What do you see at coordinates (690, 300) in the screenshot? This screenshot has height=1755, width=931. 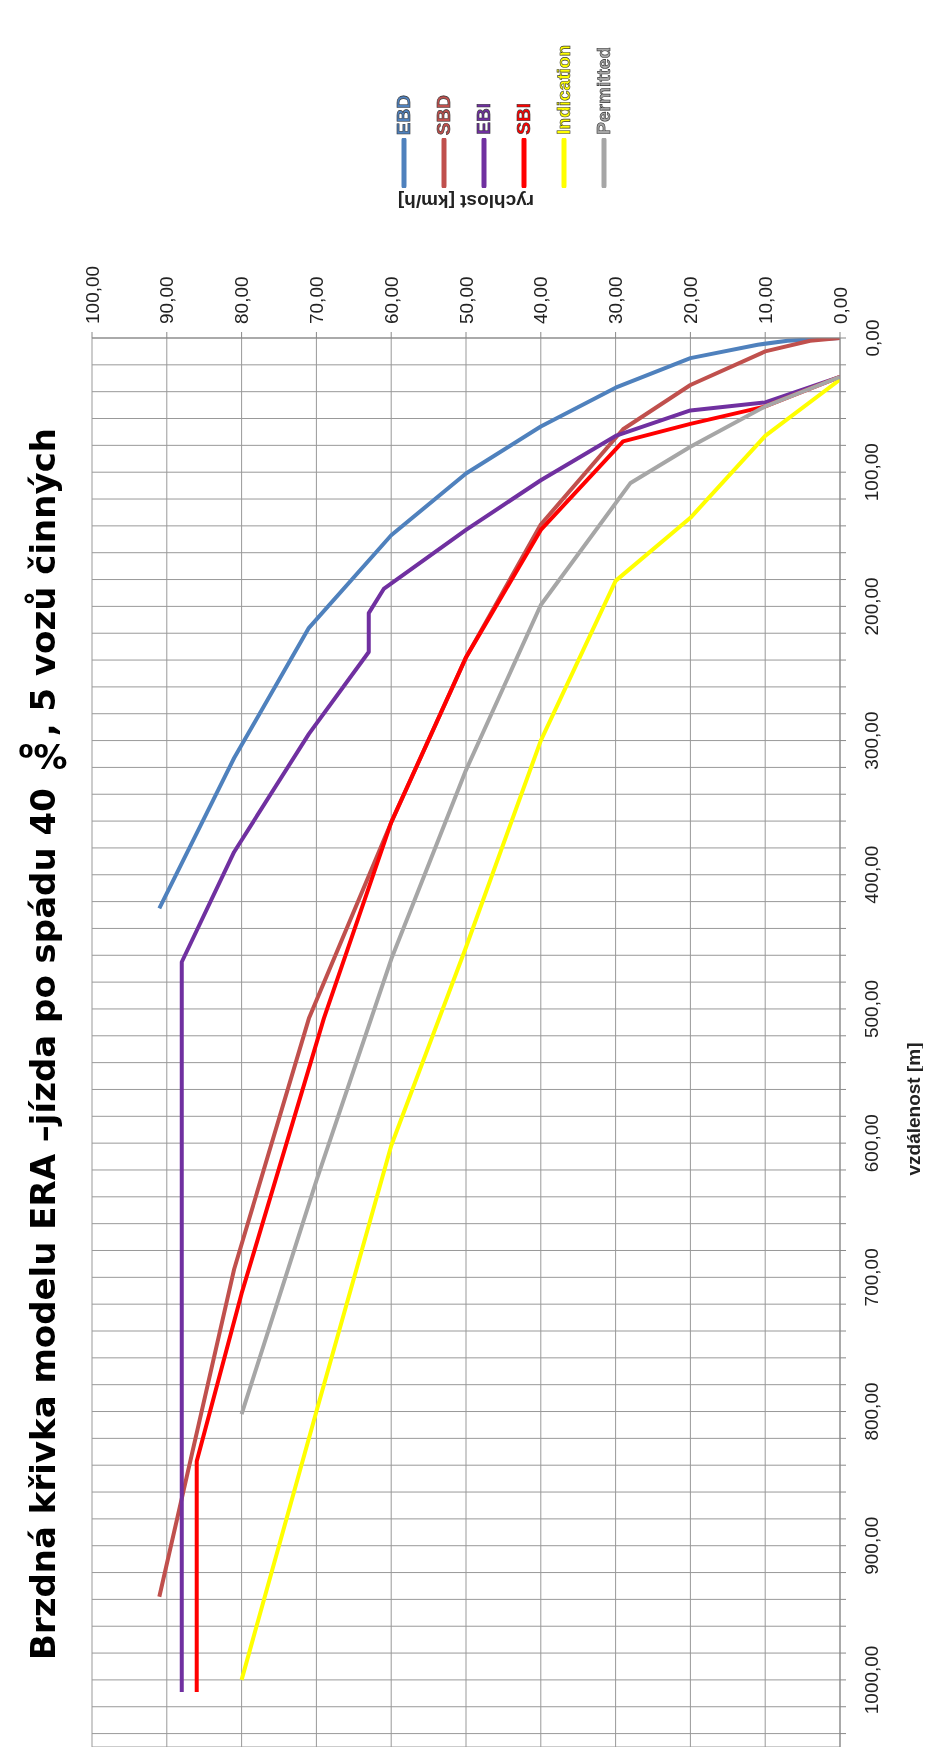 I see `x-tick-label: 20,00` at bounding box center [690, 300].